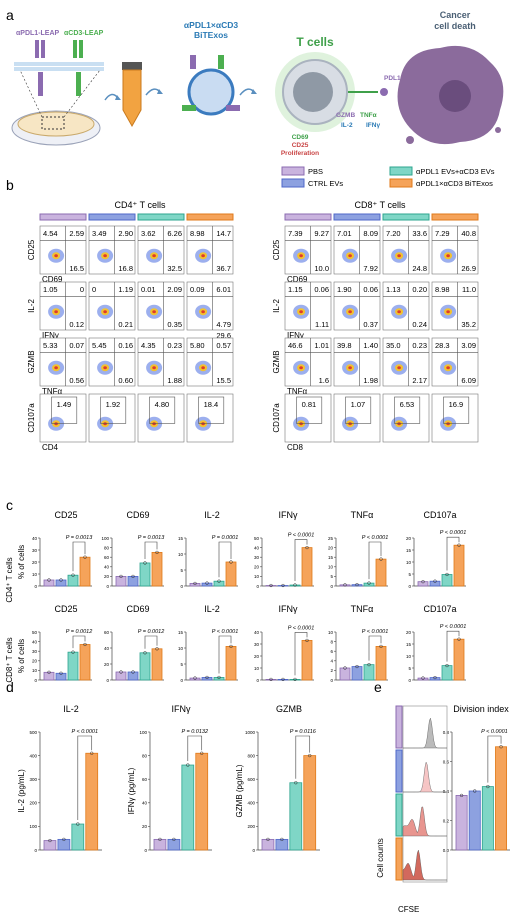 Image resolution: width=517 pixels, height=919 pixels. I want to click on gate-value: 29.6, so click(223, 335).